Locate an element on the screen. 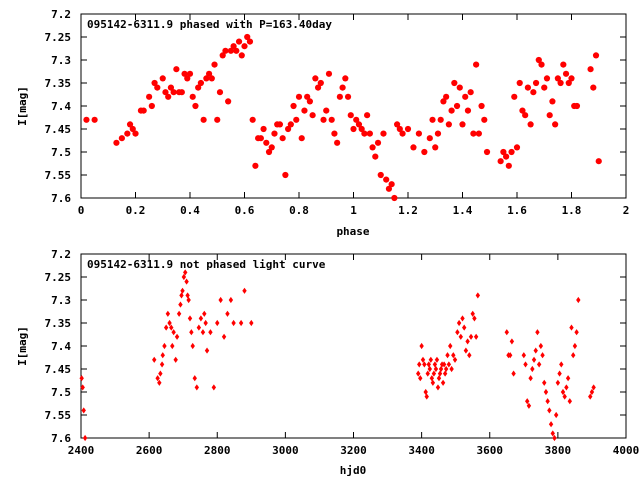 The width and height of the screenshot is (640, 480). phased-y-tick-label: 7.35 is located at coordinates (58, 83).